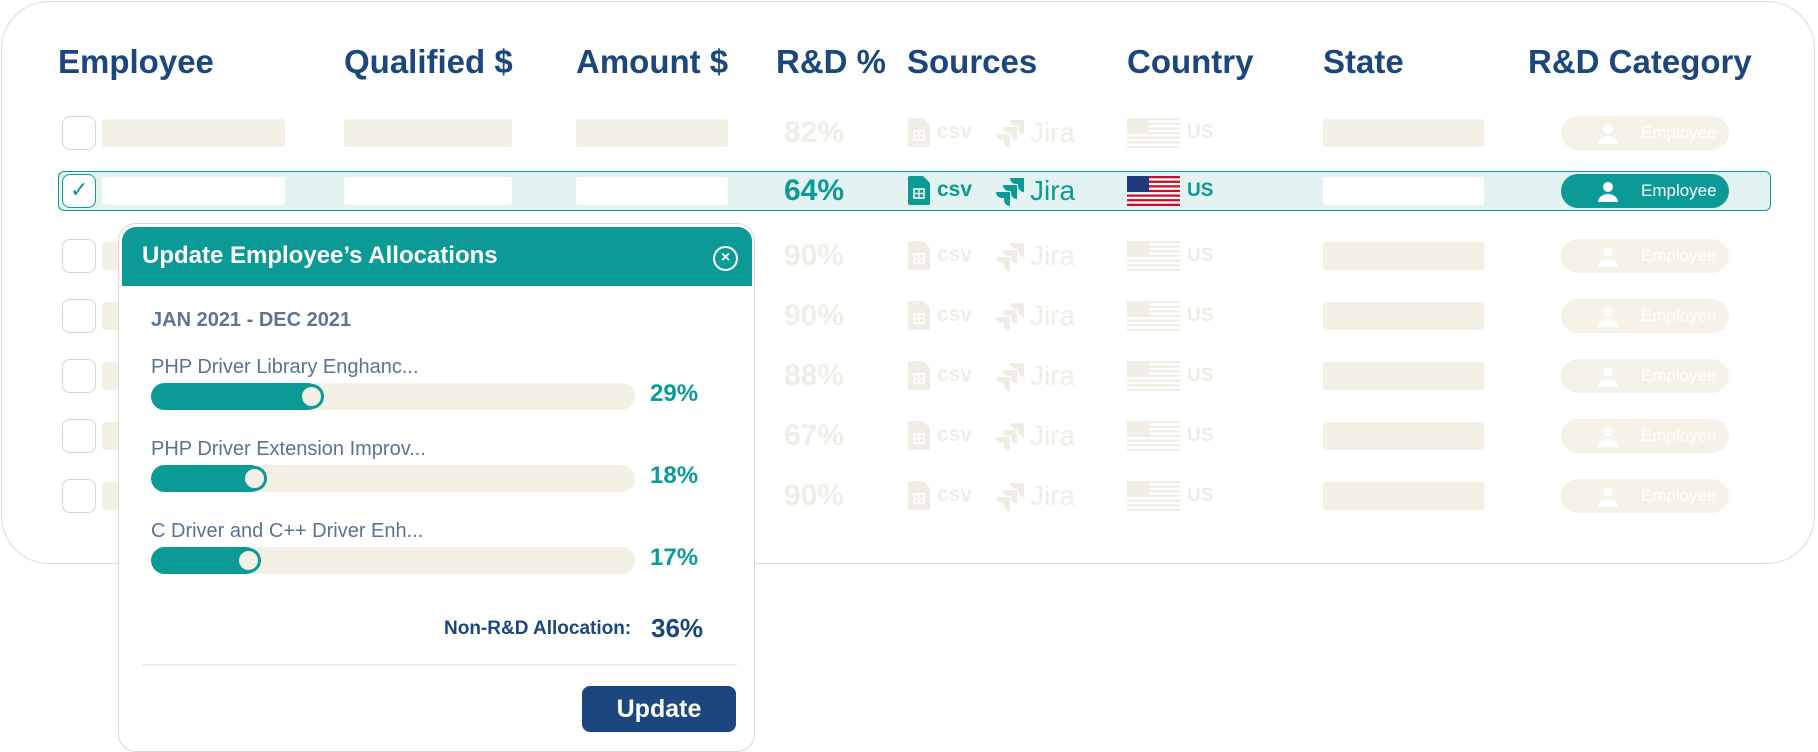  Describe the element at coordinates (428, 61) in the screenshot. I see `column-header-qualified: Qualified $` at that location.